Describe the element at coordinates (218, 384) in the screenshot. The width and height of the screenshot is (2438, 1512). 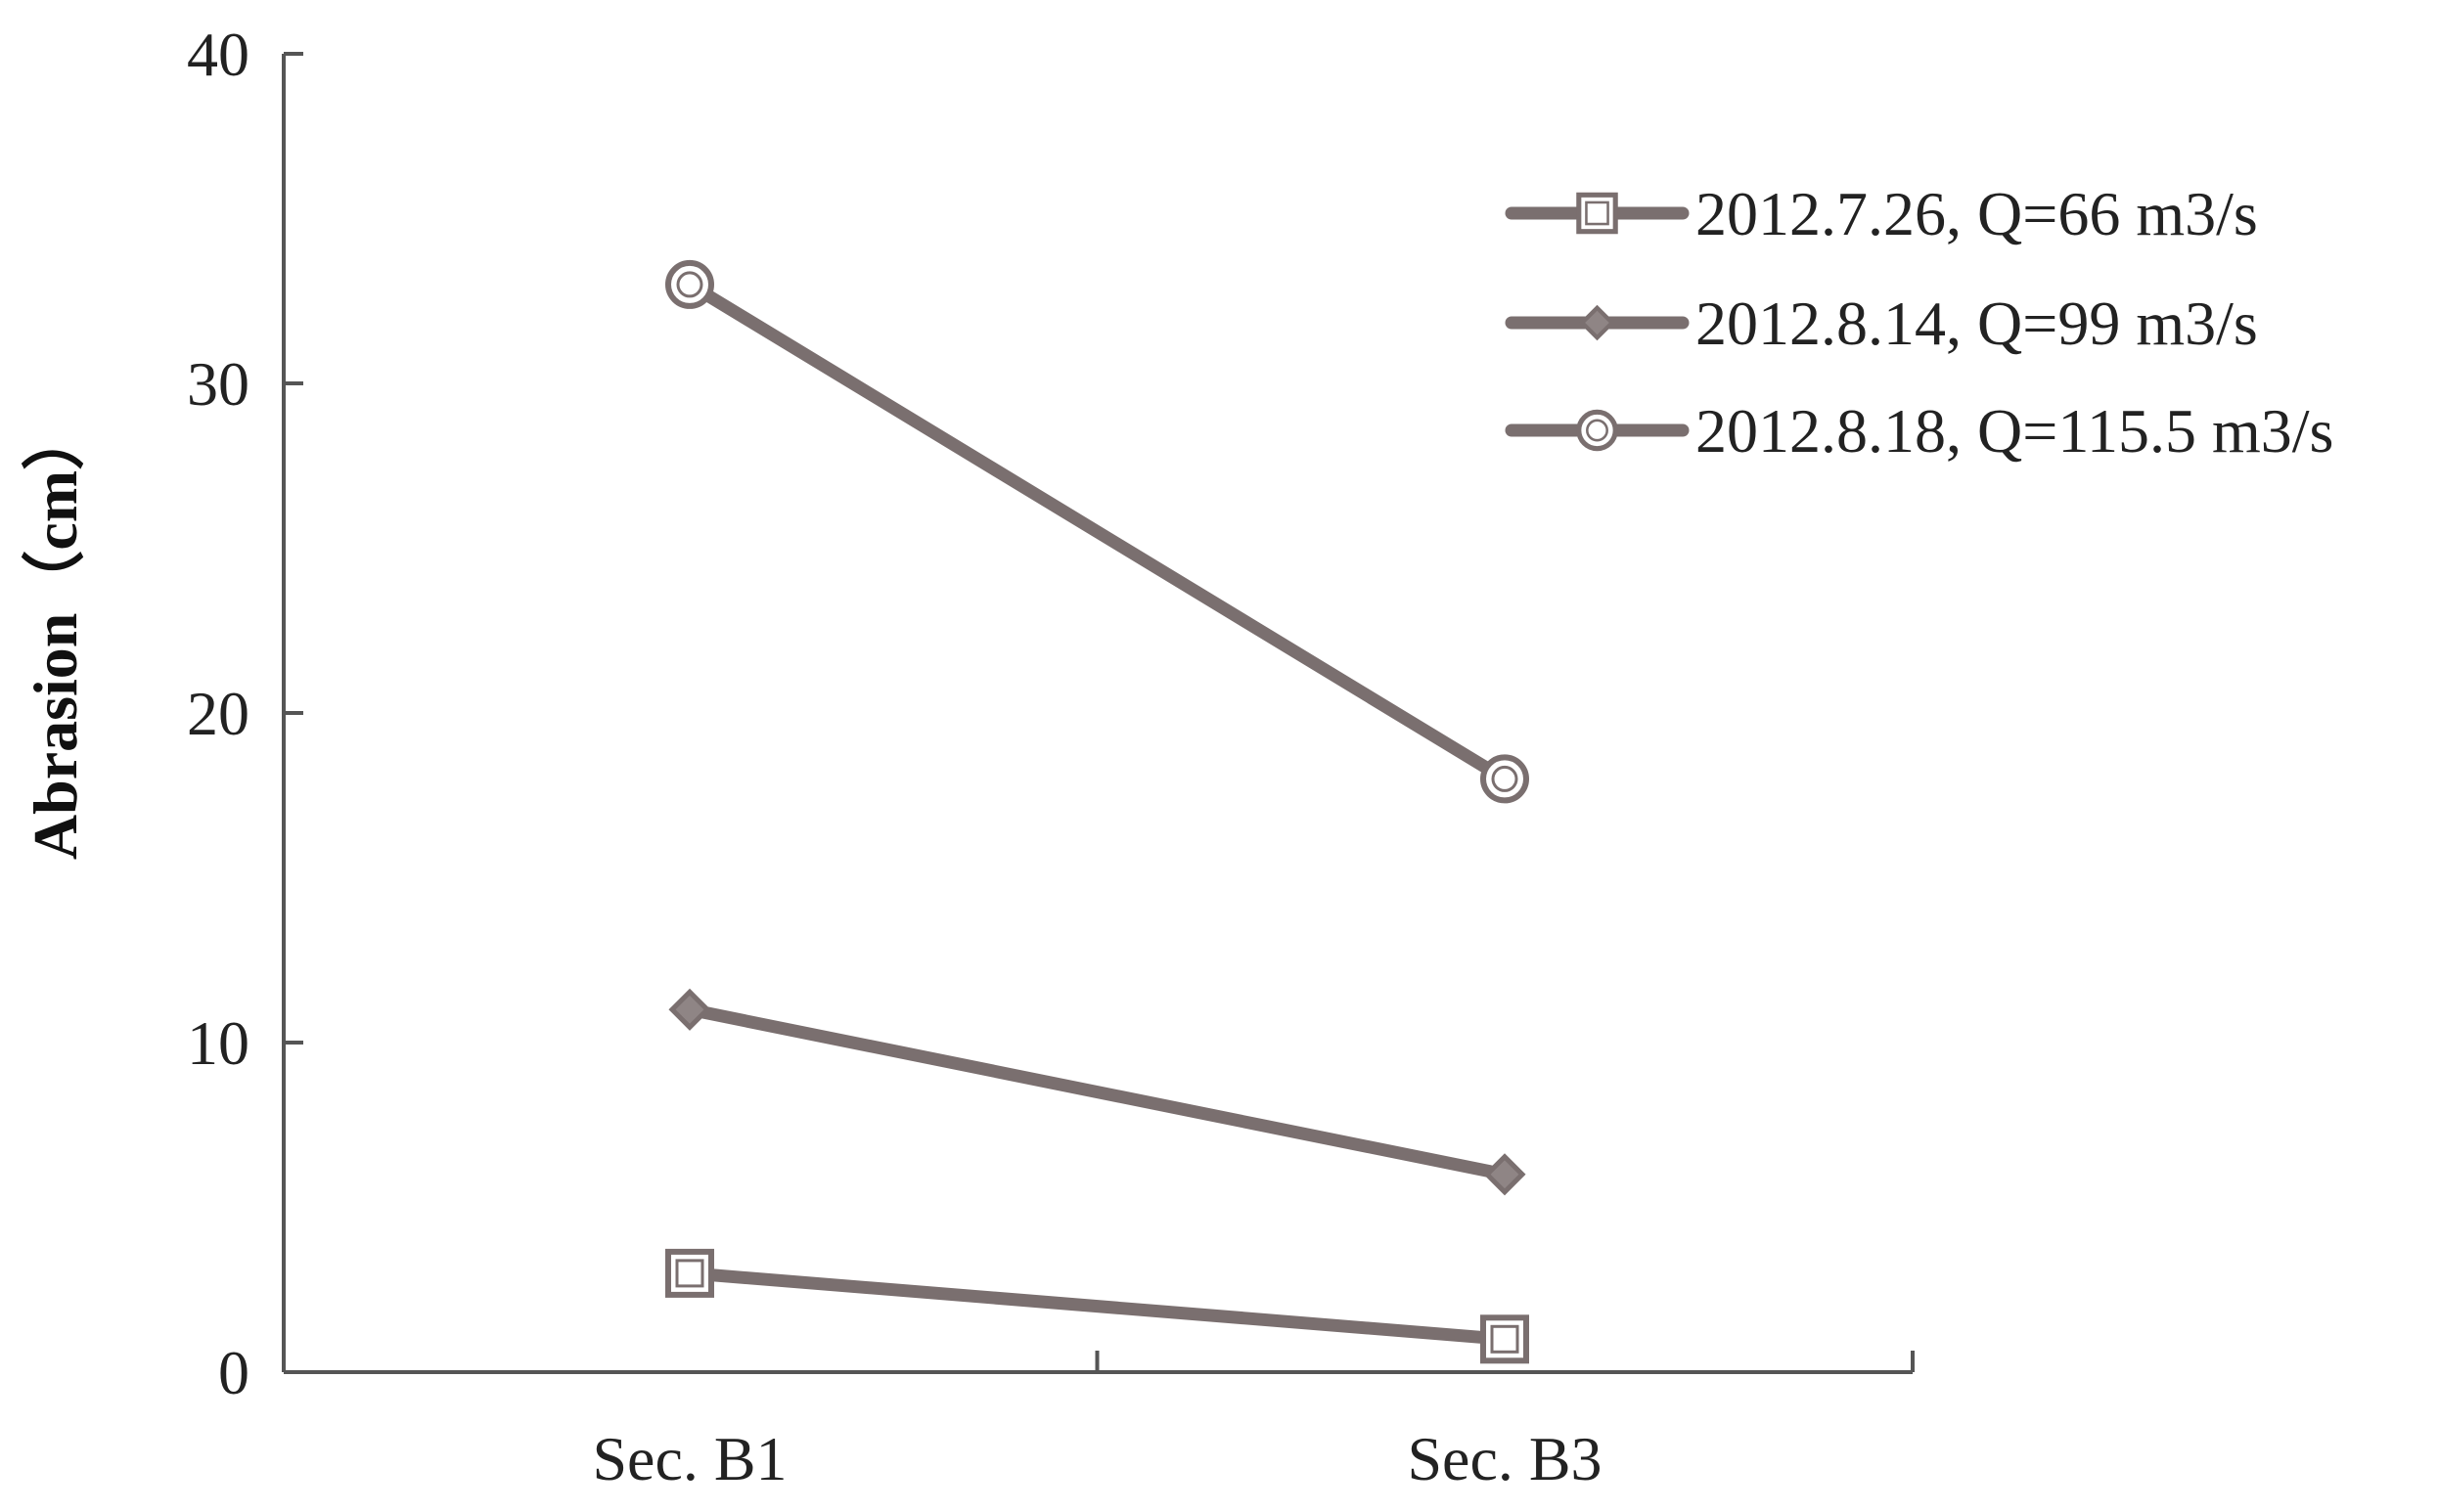
I see `y-tick-label: 30` at that location.